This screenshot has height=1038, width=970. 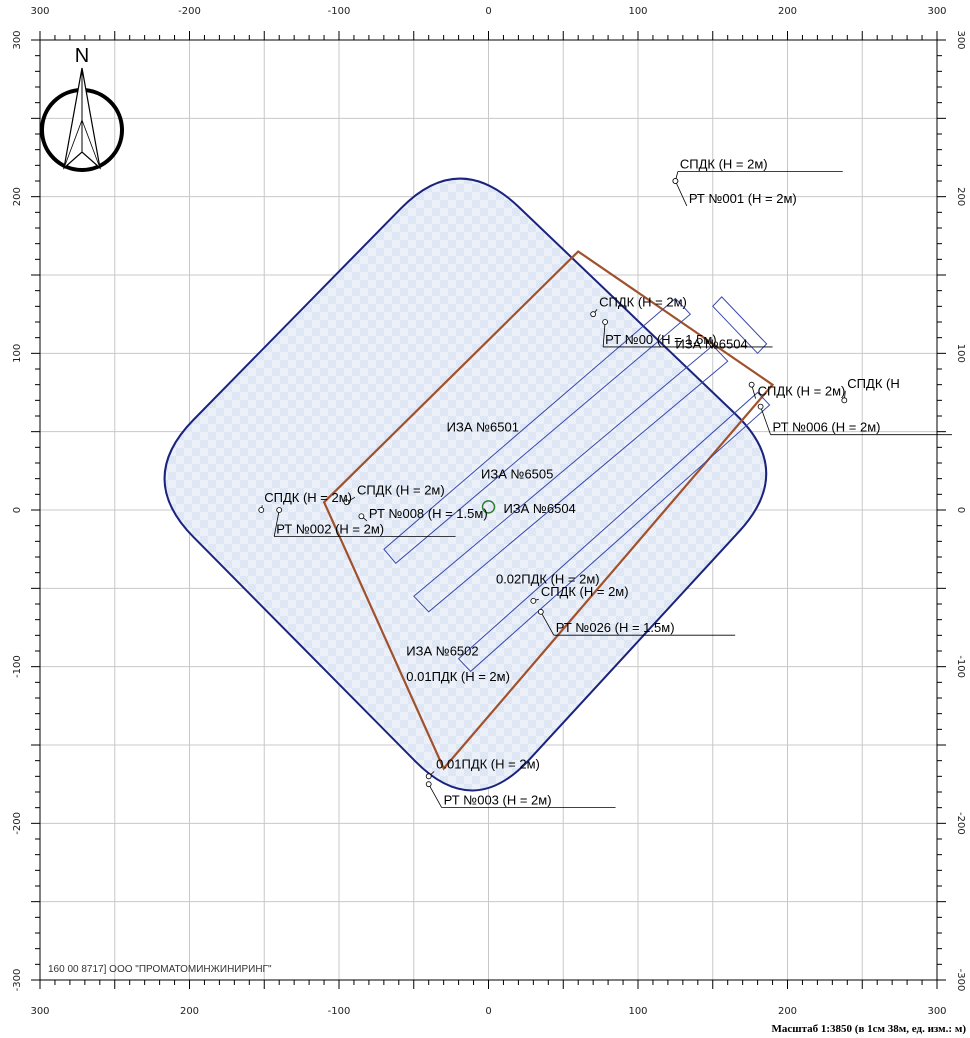 What do you see at coordinates (17, 510) in the screenshot?
I see `axis-label-left: 0` at bounding box center [17, 510].